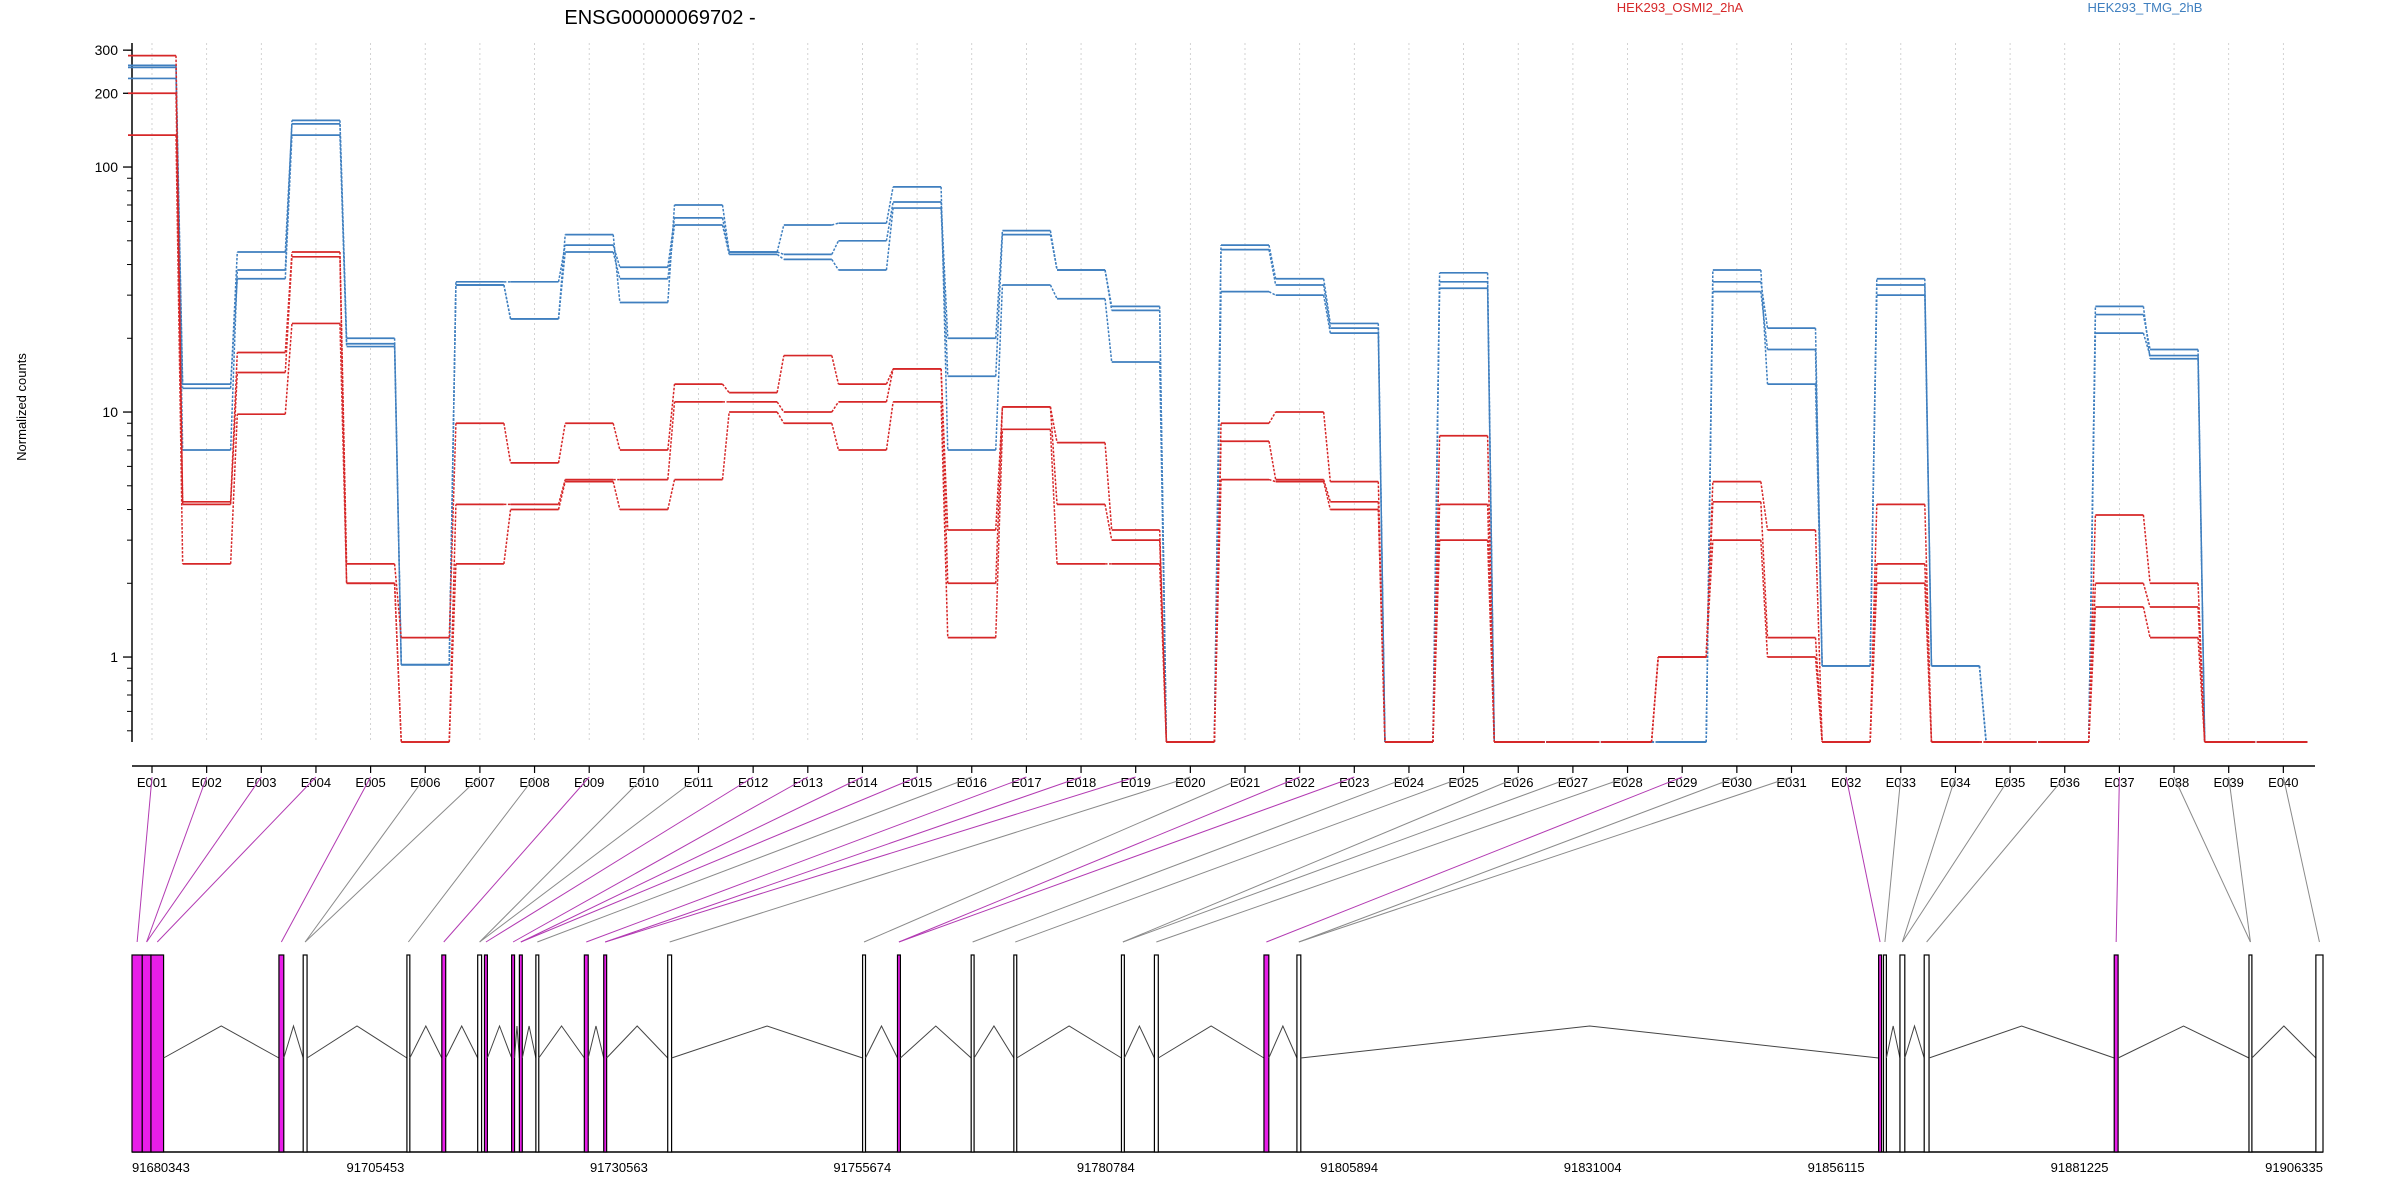  What do you see at coordinates (972, 782) in the screenshot?
I see `x-tick-label: E016` at bounding box center [972, 782].